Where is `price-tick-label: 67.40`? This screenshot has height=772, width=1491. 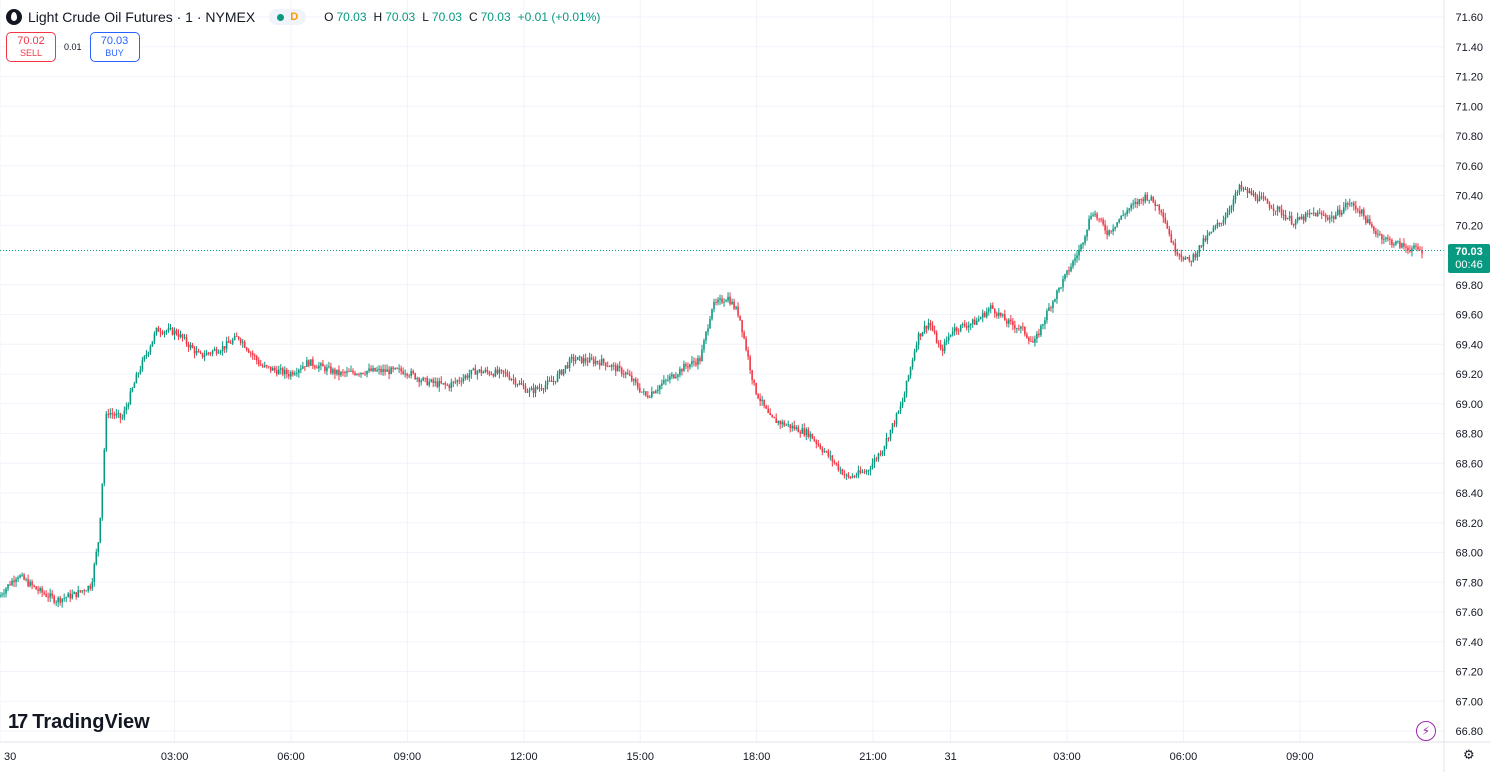
price-tick-label: 67.40 is located at coordinates (1469, 643).